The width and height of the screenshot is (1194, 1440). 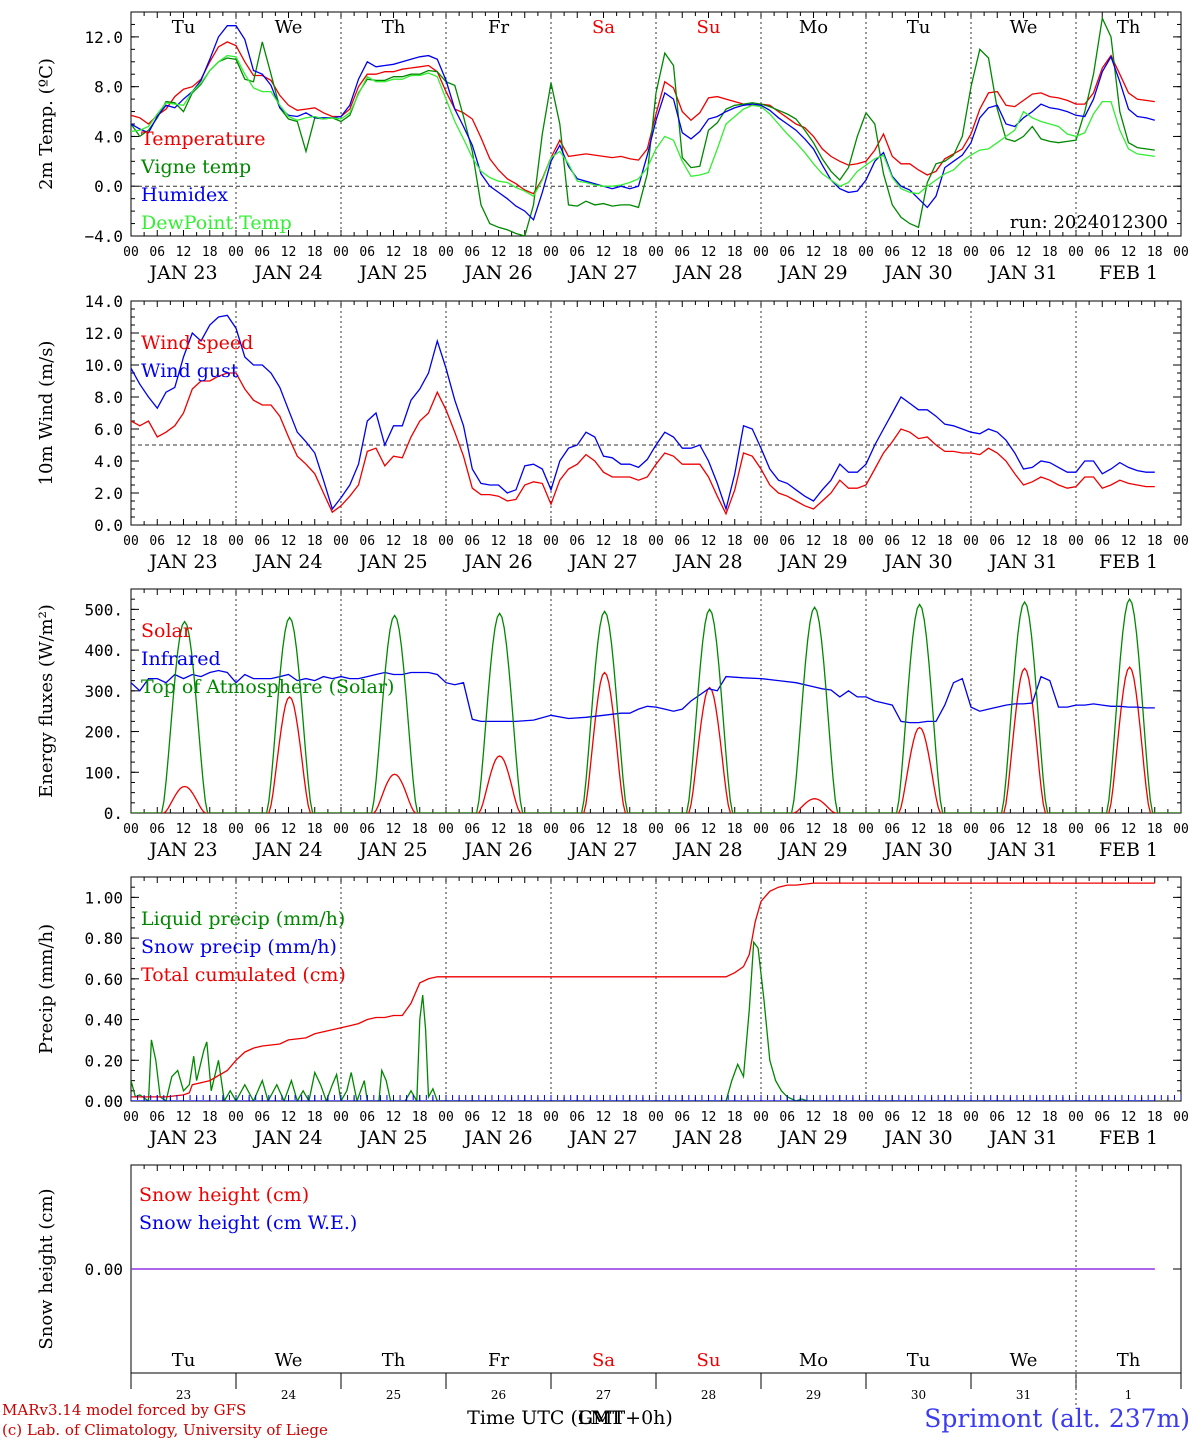 What do you see at coordinates (813, 27) in the screenshot?
I see `weekday-label: Mo` at bounding box center [813, 27].